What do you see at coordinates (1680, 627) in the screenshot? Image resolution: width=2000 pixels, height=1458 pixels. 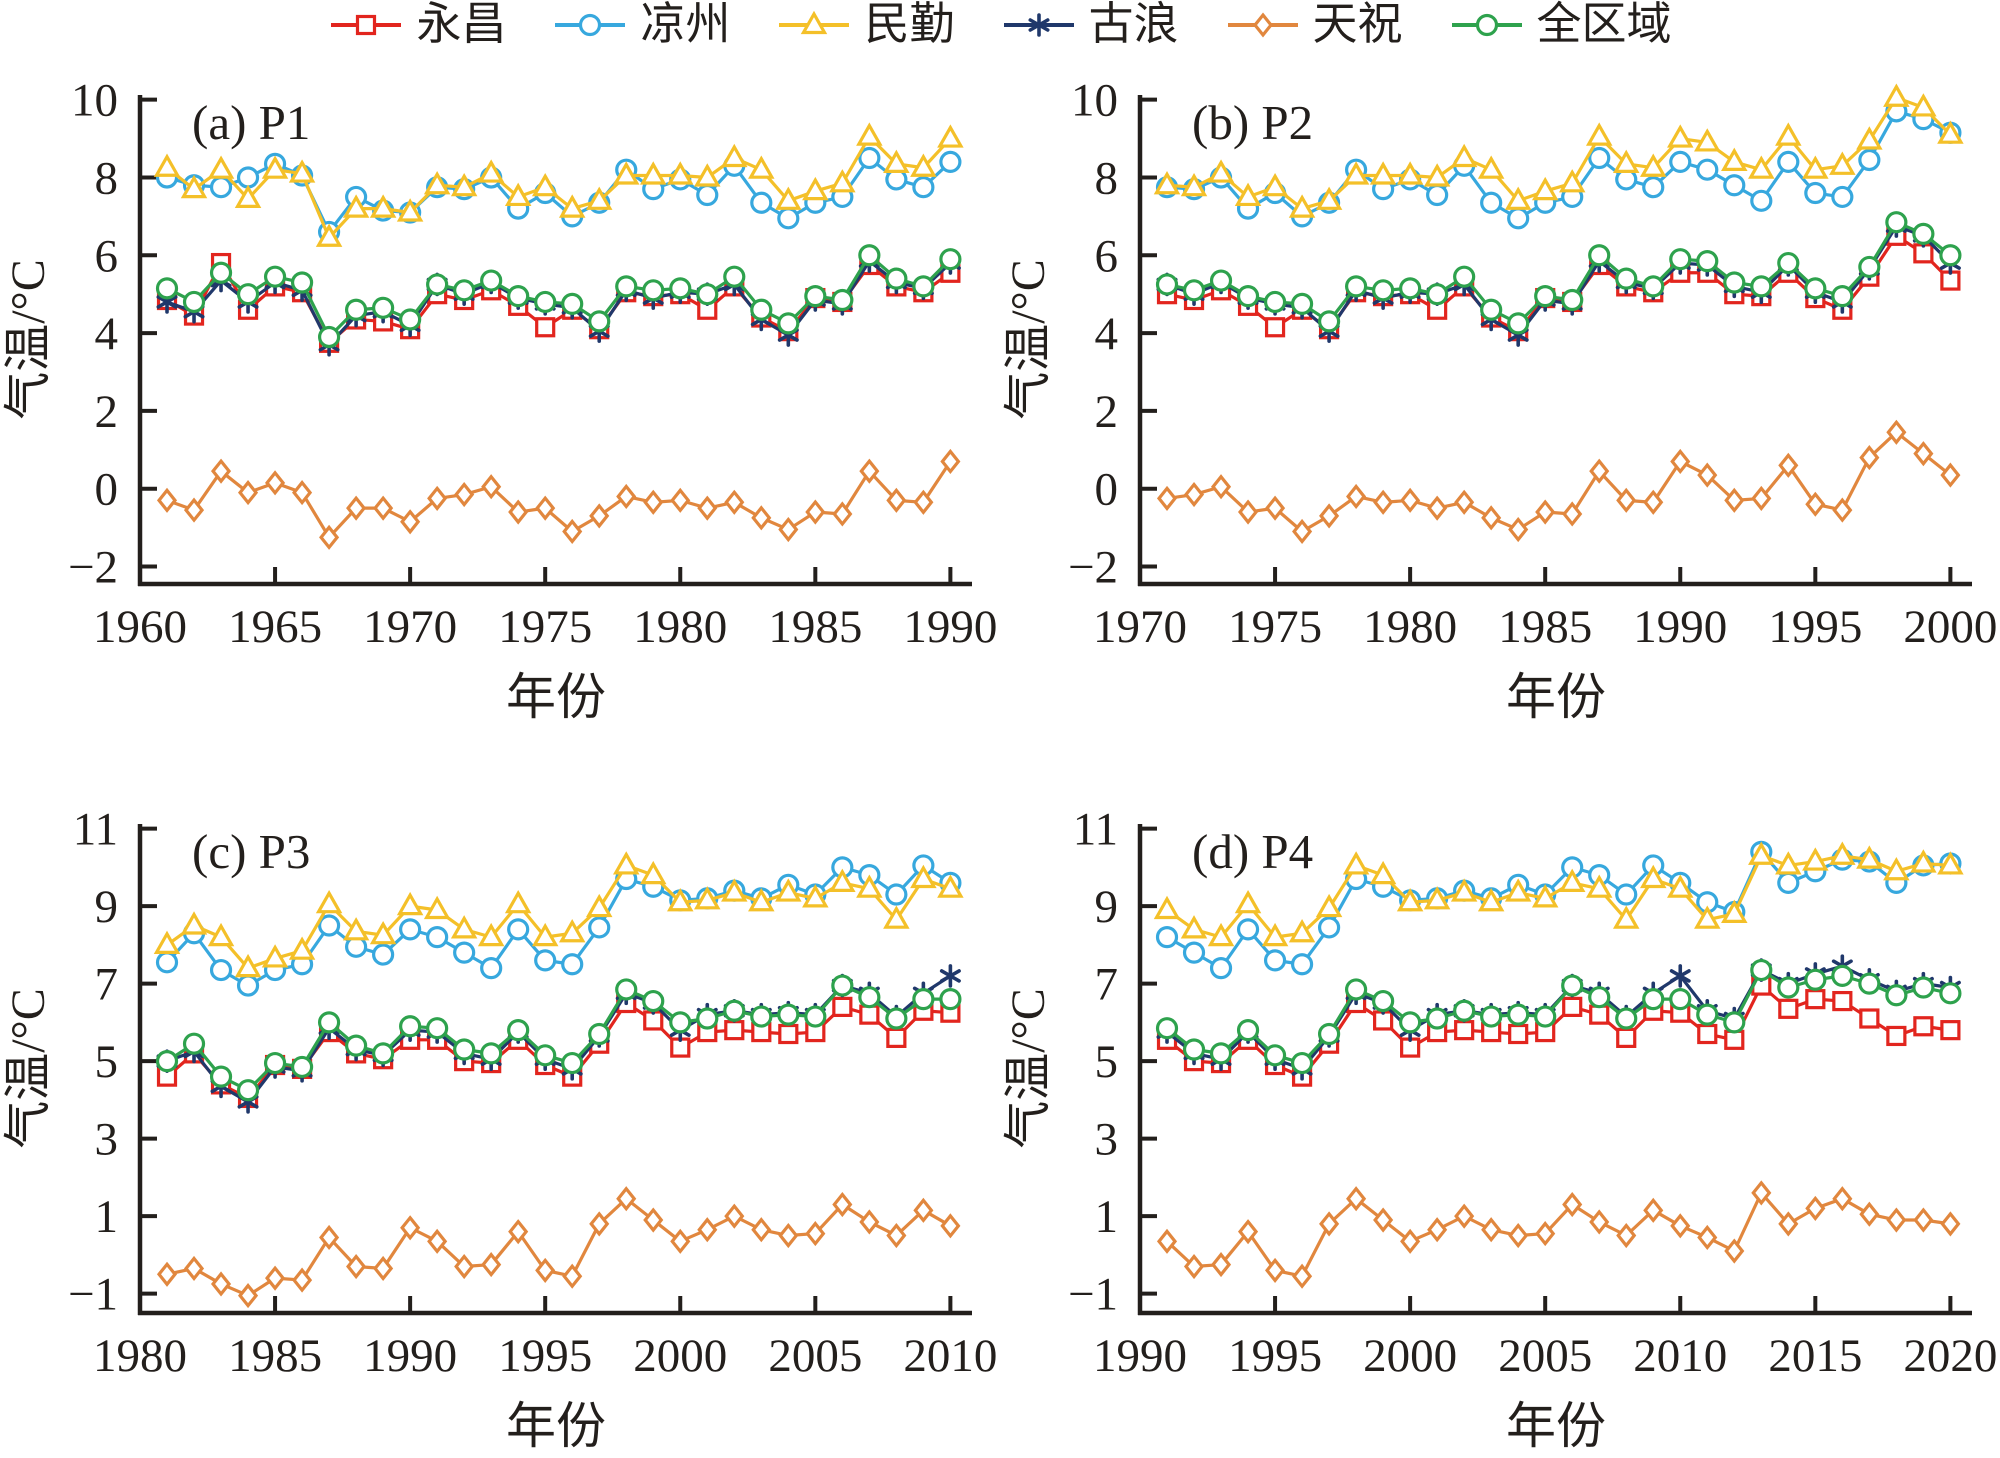 I see `x-tick-label: 1990` at bounding box center [1680, 627].